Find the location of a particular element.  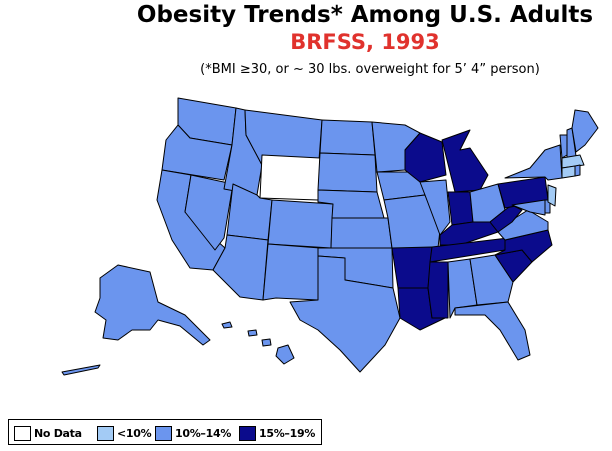

state-IN is located at coordinates (460, 208).